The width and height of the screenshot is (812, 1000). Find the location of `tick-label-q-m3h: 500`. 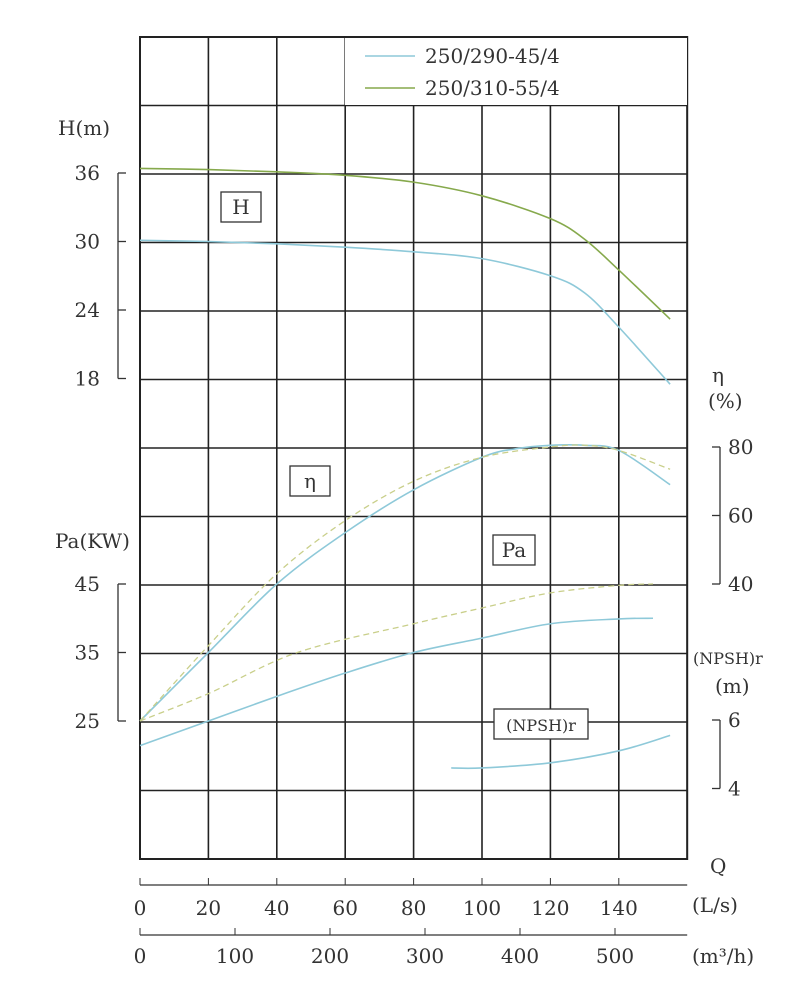

tick-label-q-m3h: 500 is located at coordinates (615, 956).